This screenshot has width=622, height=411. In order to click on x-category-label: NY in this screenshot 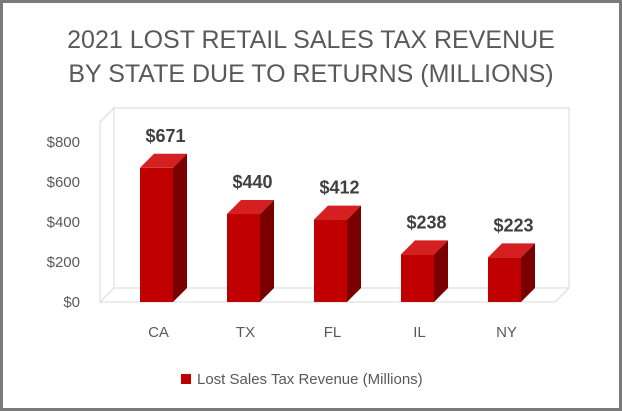, I will do `click(506, 332)`.